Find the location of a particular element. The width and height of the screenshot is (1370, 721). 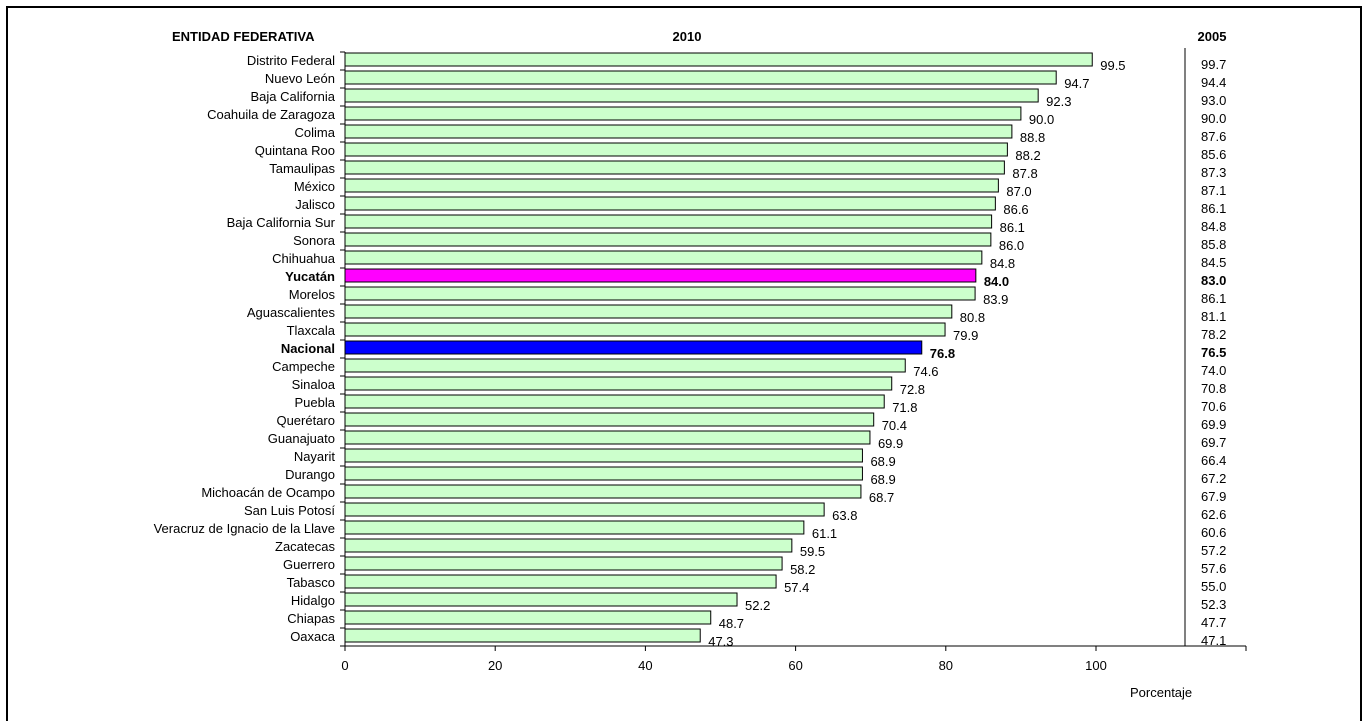

value-2005: 74.0 is located at coordinates (1213, 370).